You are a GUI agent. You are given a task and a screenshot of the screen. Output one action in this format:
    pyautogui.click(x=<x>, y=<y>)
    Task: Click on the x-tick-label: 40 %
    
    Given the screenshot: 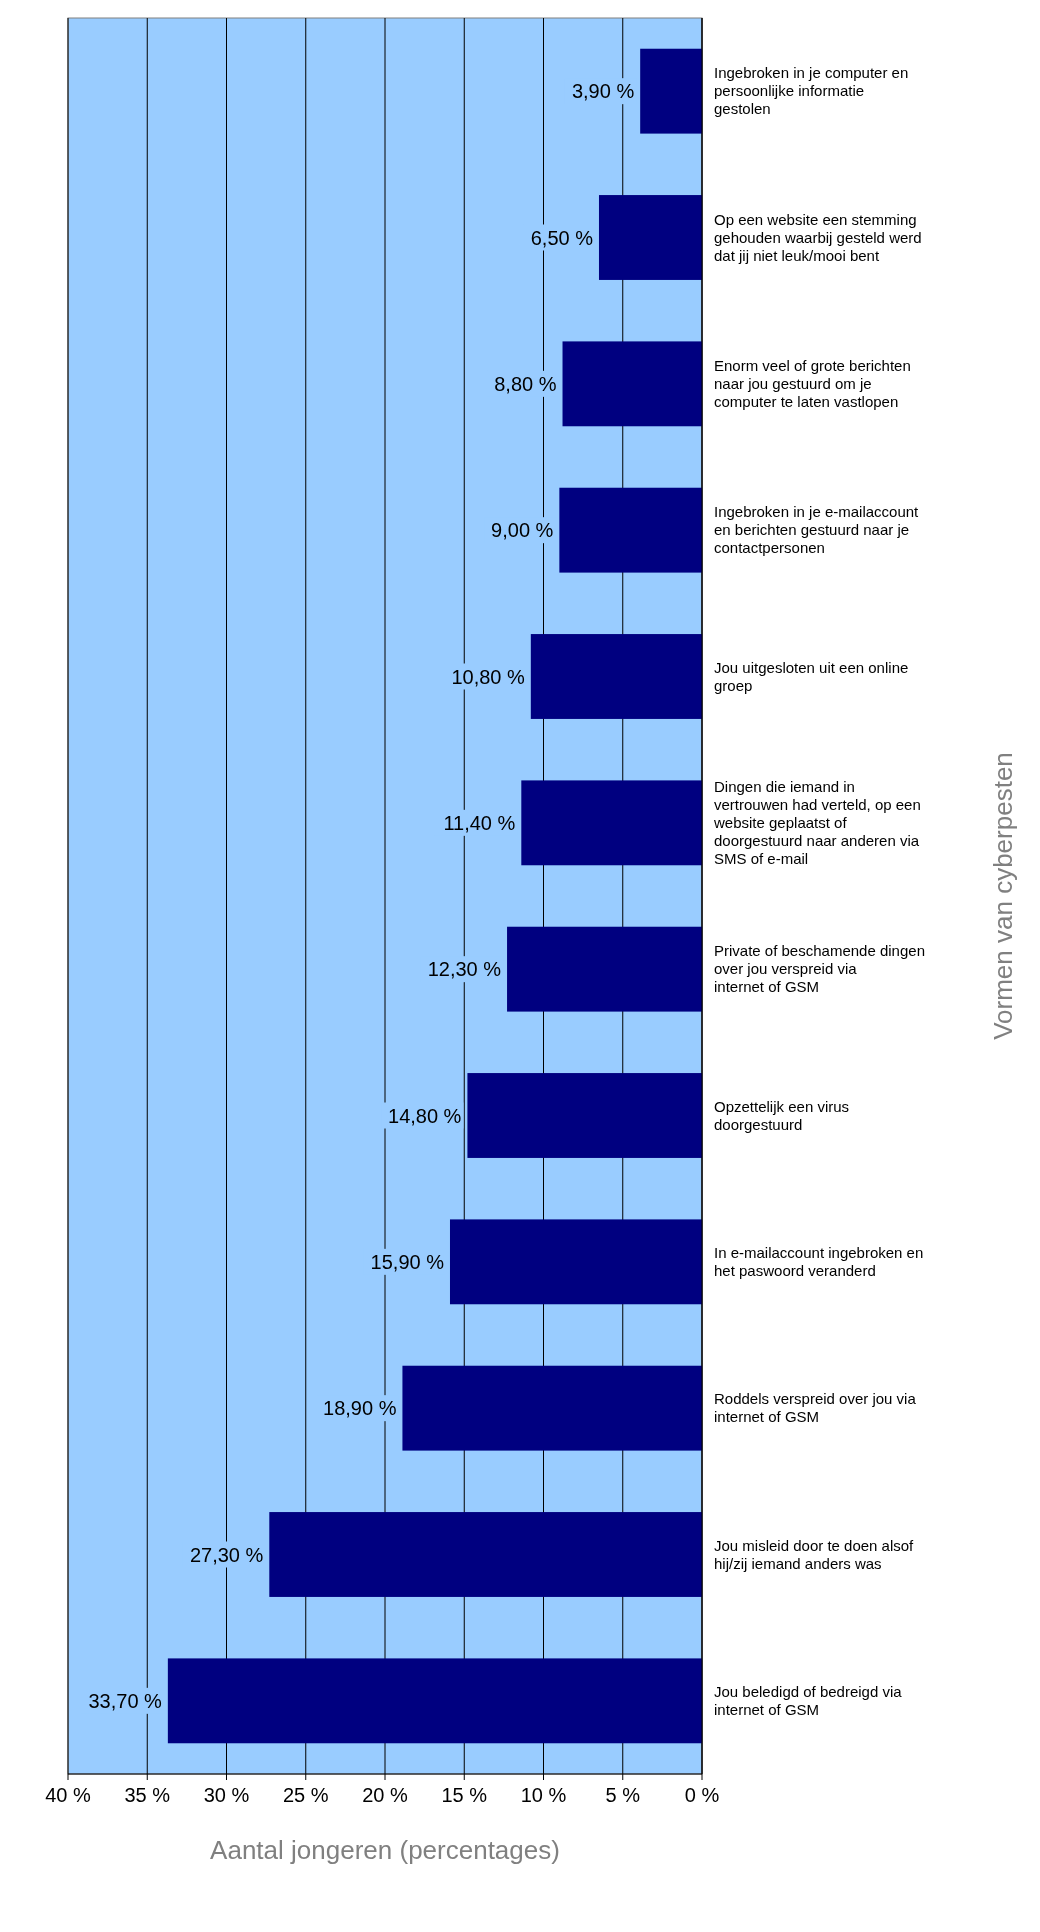 What is the action you would take?
    pyautogui.click(x=68, y=1795)
    